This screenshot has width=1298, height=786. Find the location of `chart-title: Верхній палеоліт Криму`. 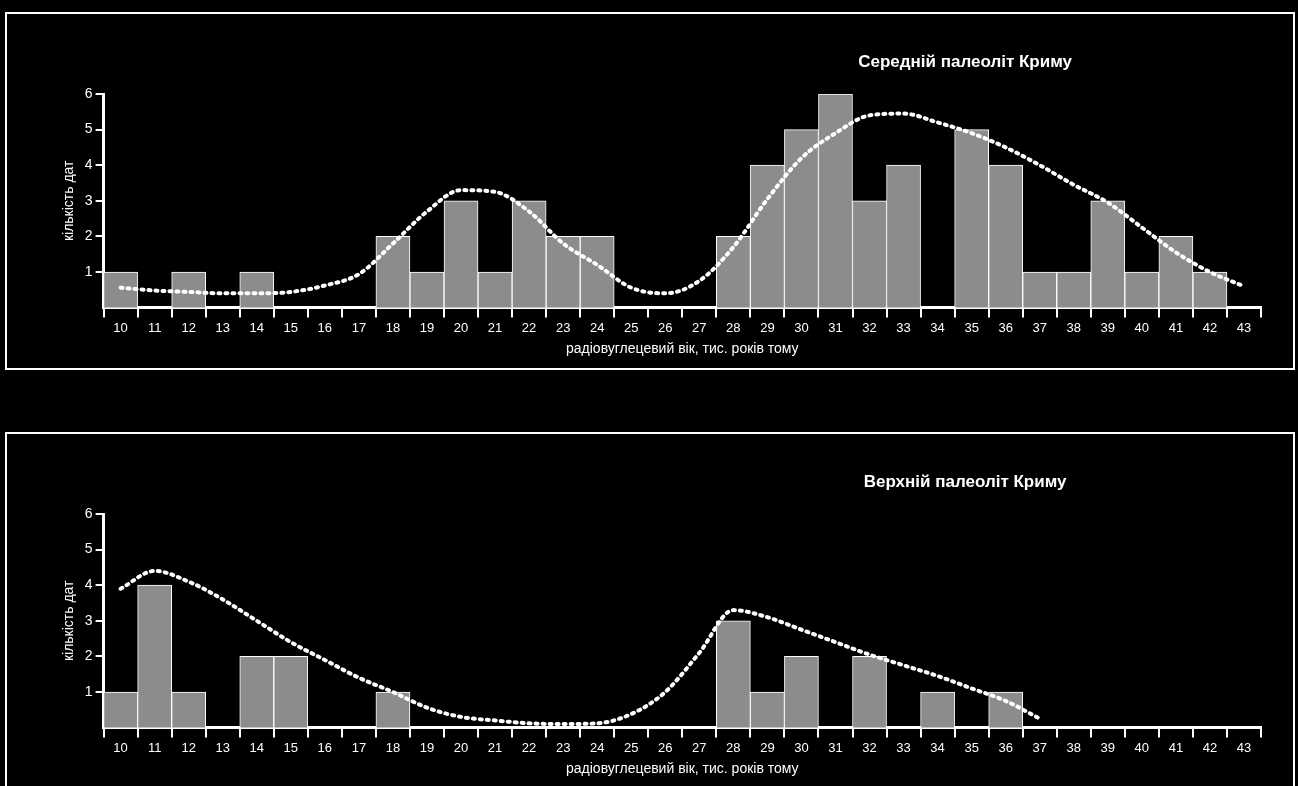

chart-title: Верхній палеоліт Криму is located at coordinates (965, 481).